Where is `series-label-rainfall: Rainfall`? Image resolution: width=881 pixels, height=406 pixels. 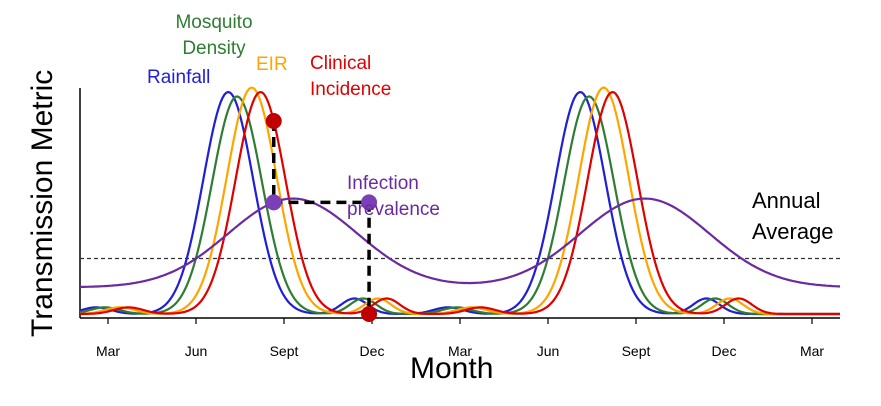
series-label-rainfall: Rainfall is located at coordinates (179, 77).